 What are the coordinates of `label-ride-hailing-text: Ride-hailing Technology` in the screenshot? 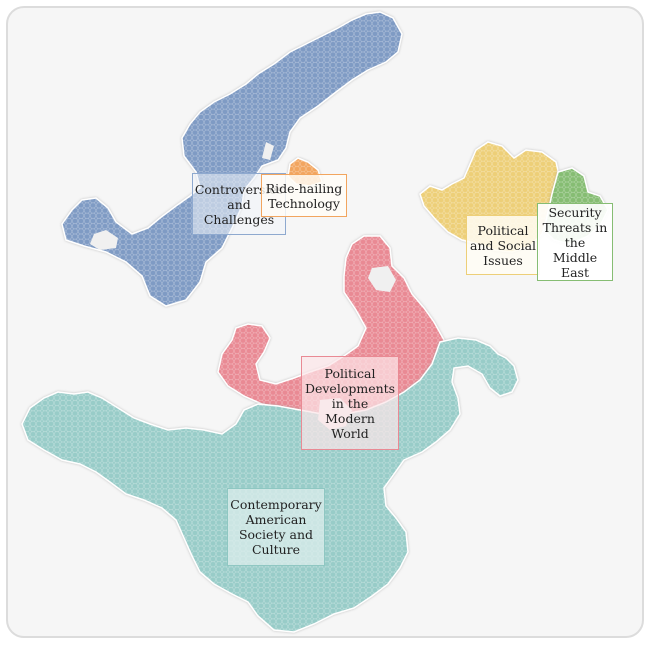 It's located at (304, 195).